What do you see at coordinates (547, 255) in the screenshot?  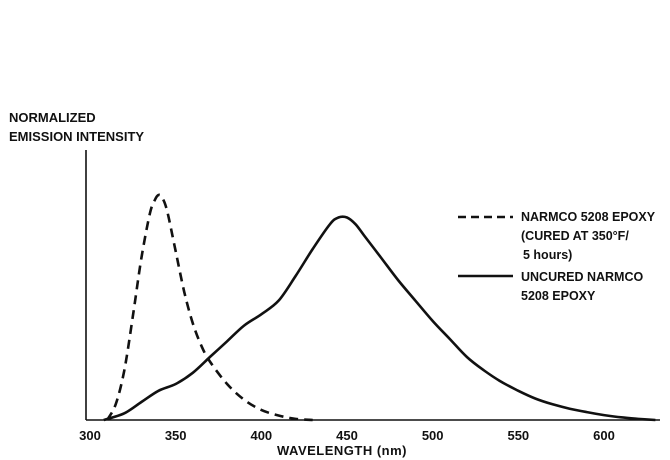 I see `legend-label-cured-line-3: 5 hours)` at bounding box center [547, 255].